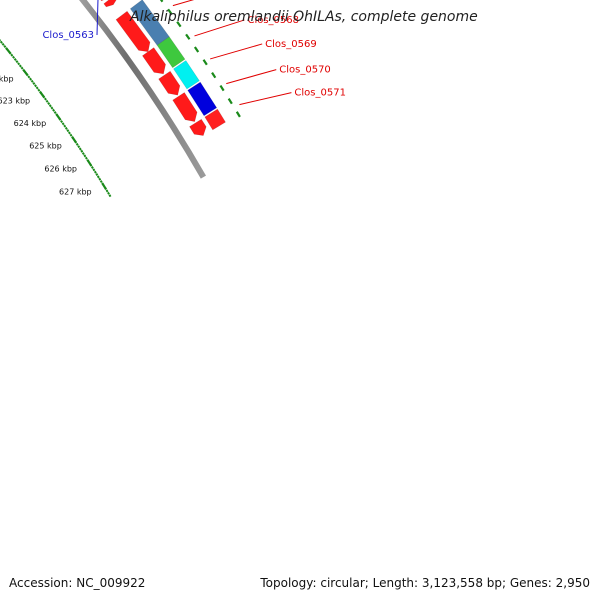 Image resolution: width=600 pixels, height=604 pixels. What do you see at coordinates (45, 145) in the screenshot?
I see `tick-label: 625 kbp` at bounding box center [45, 145].